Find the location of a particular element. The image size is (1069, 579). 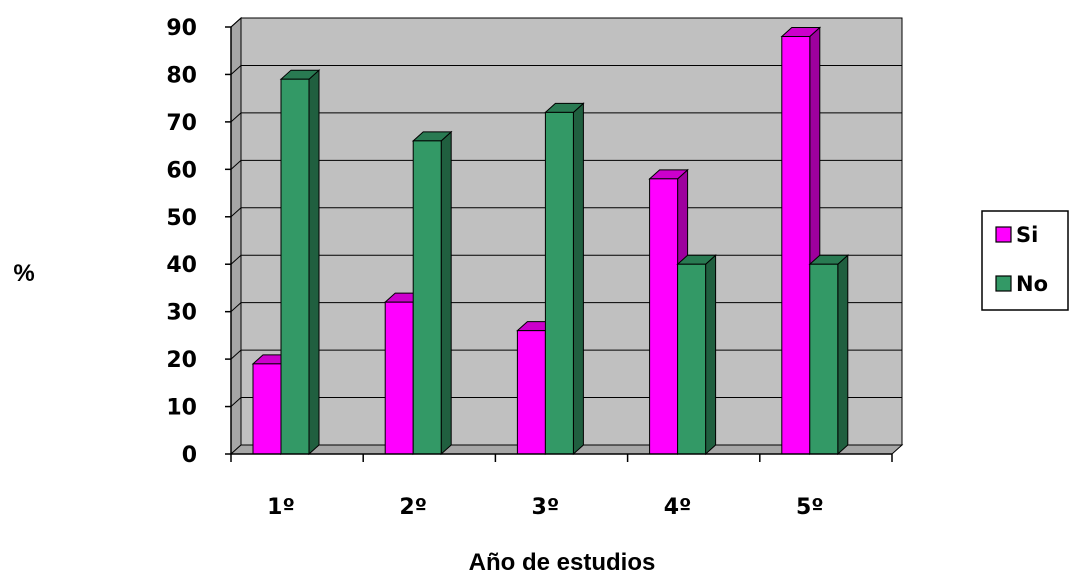

legend-label-no: No is located at coordinates (1032, 284).